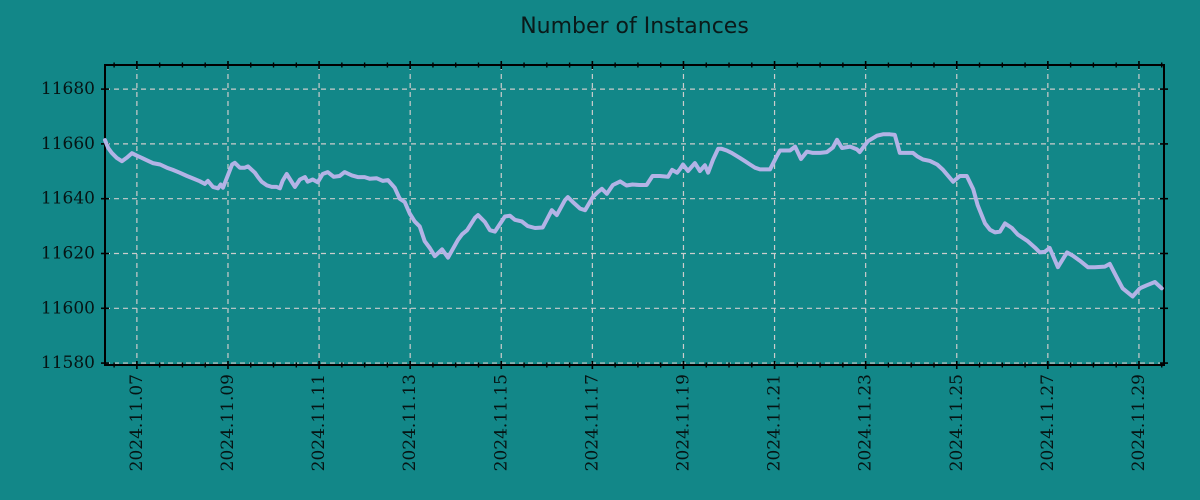 This screenshot has width=1200, height=500. I want to click on chart-title: Number of Instances, so click(634, 26).